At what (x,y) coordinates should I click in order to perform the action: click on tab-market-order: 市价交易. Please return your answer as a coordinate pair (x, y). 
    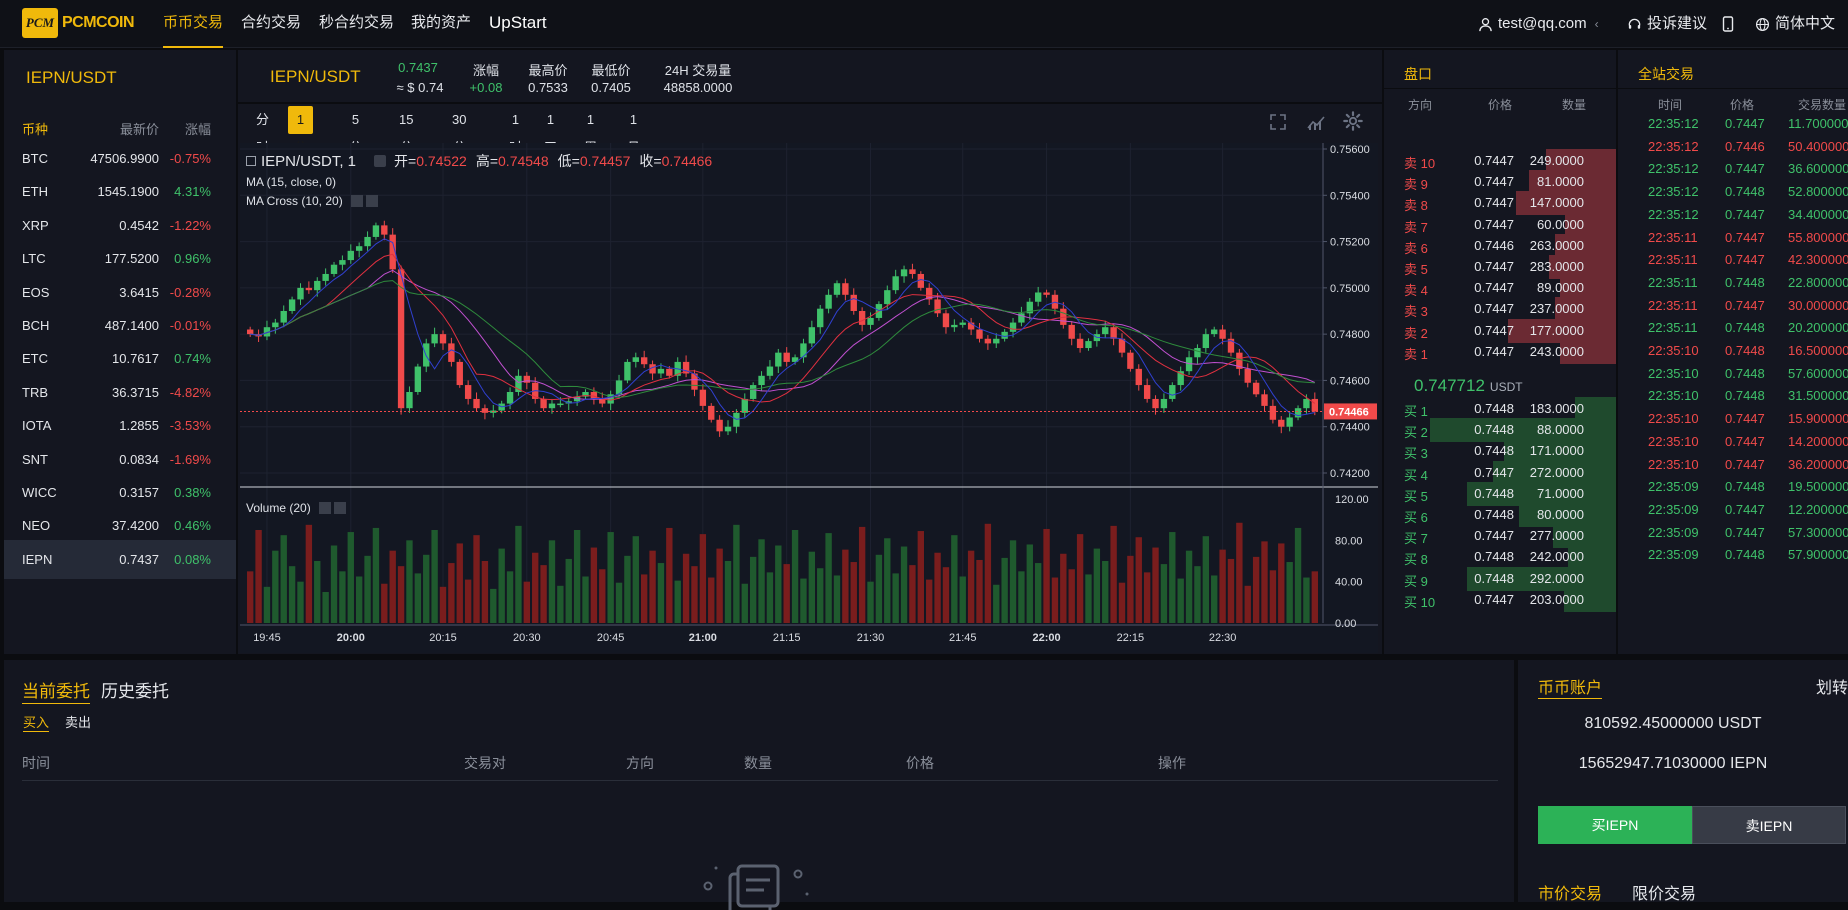
    Looking at the image, I should click on (1570, 891).